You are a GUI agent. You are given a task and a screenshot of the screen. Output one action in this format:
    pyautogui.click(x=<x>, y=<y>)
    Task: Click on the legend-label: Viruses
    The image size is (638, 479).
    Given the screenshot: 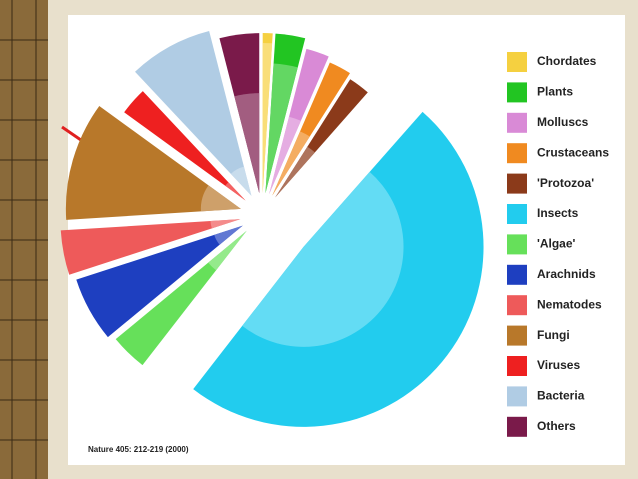 What is the action you would take?
    pyautogui.click(x=558, y=365)
    